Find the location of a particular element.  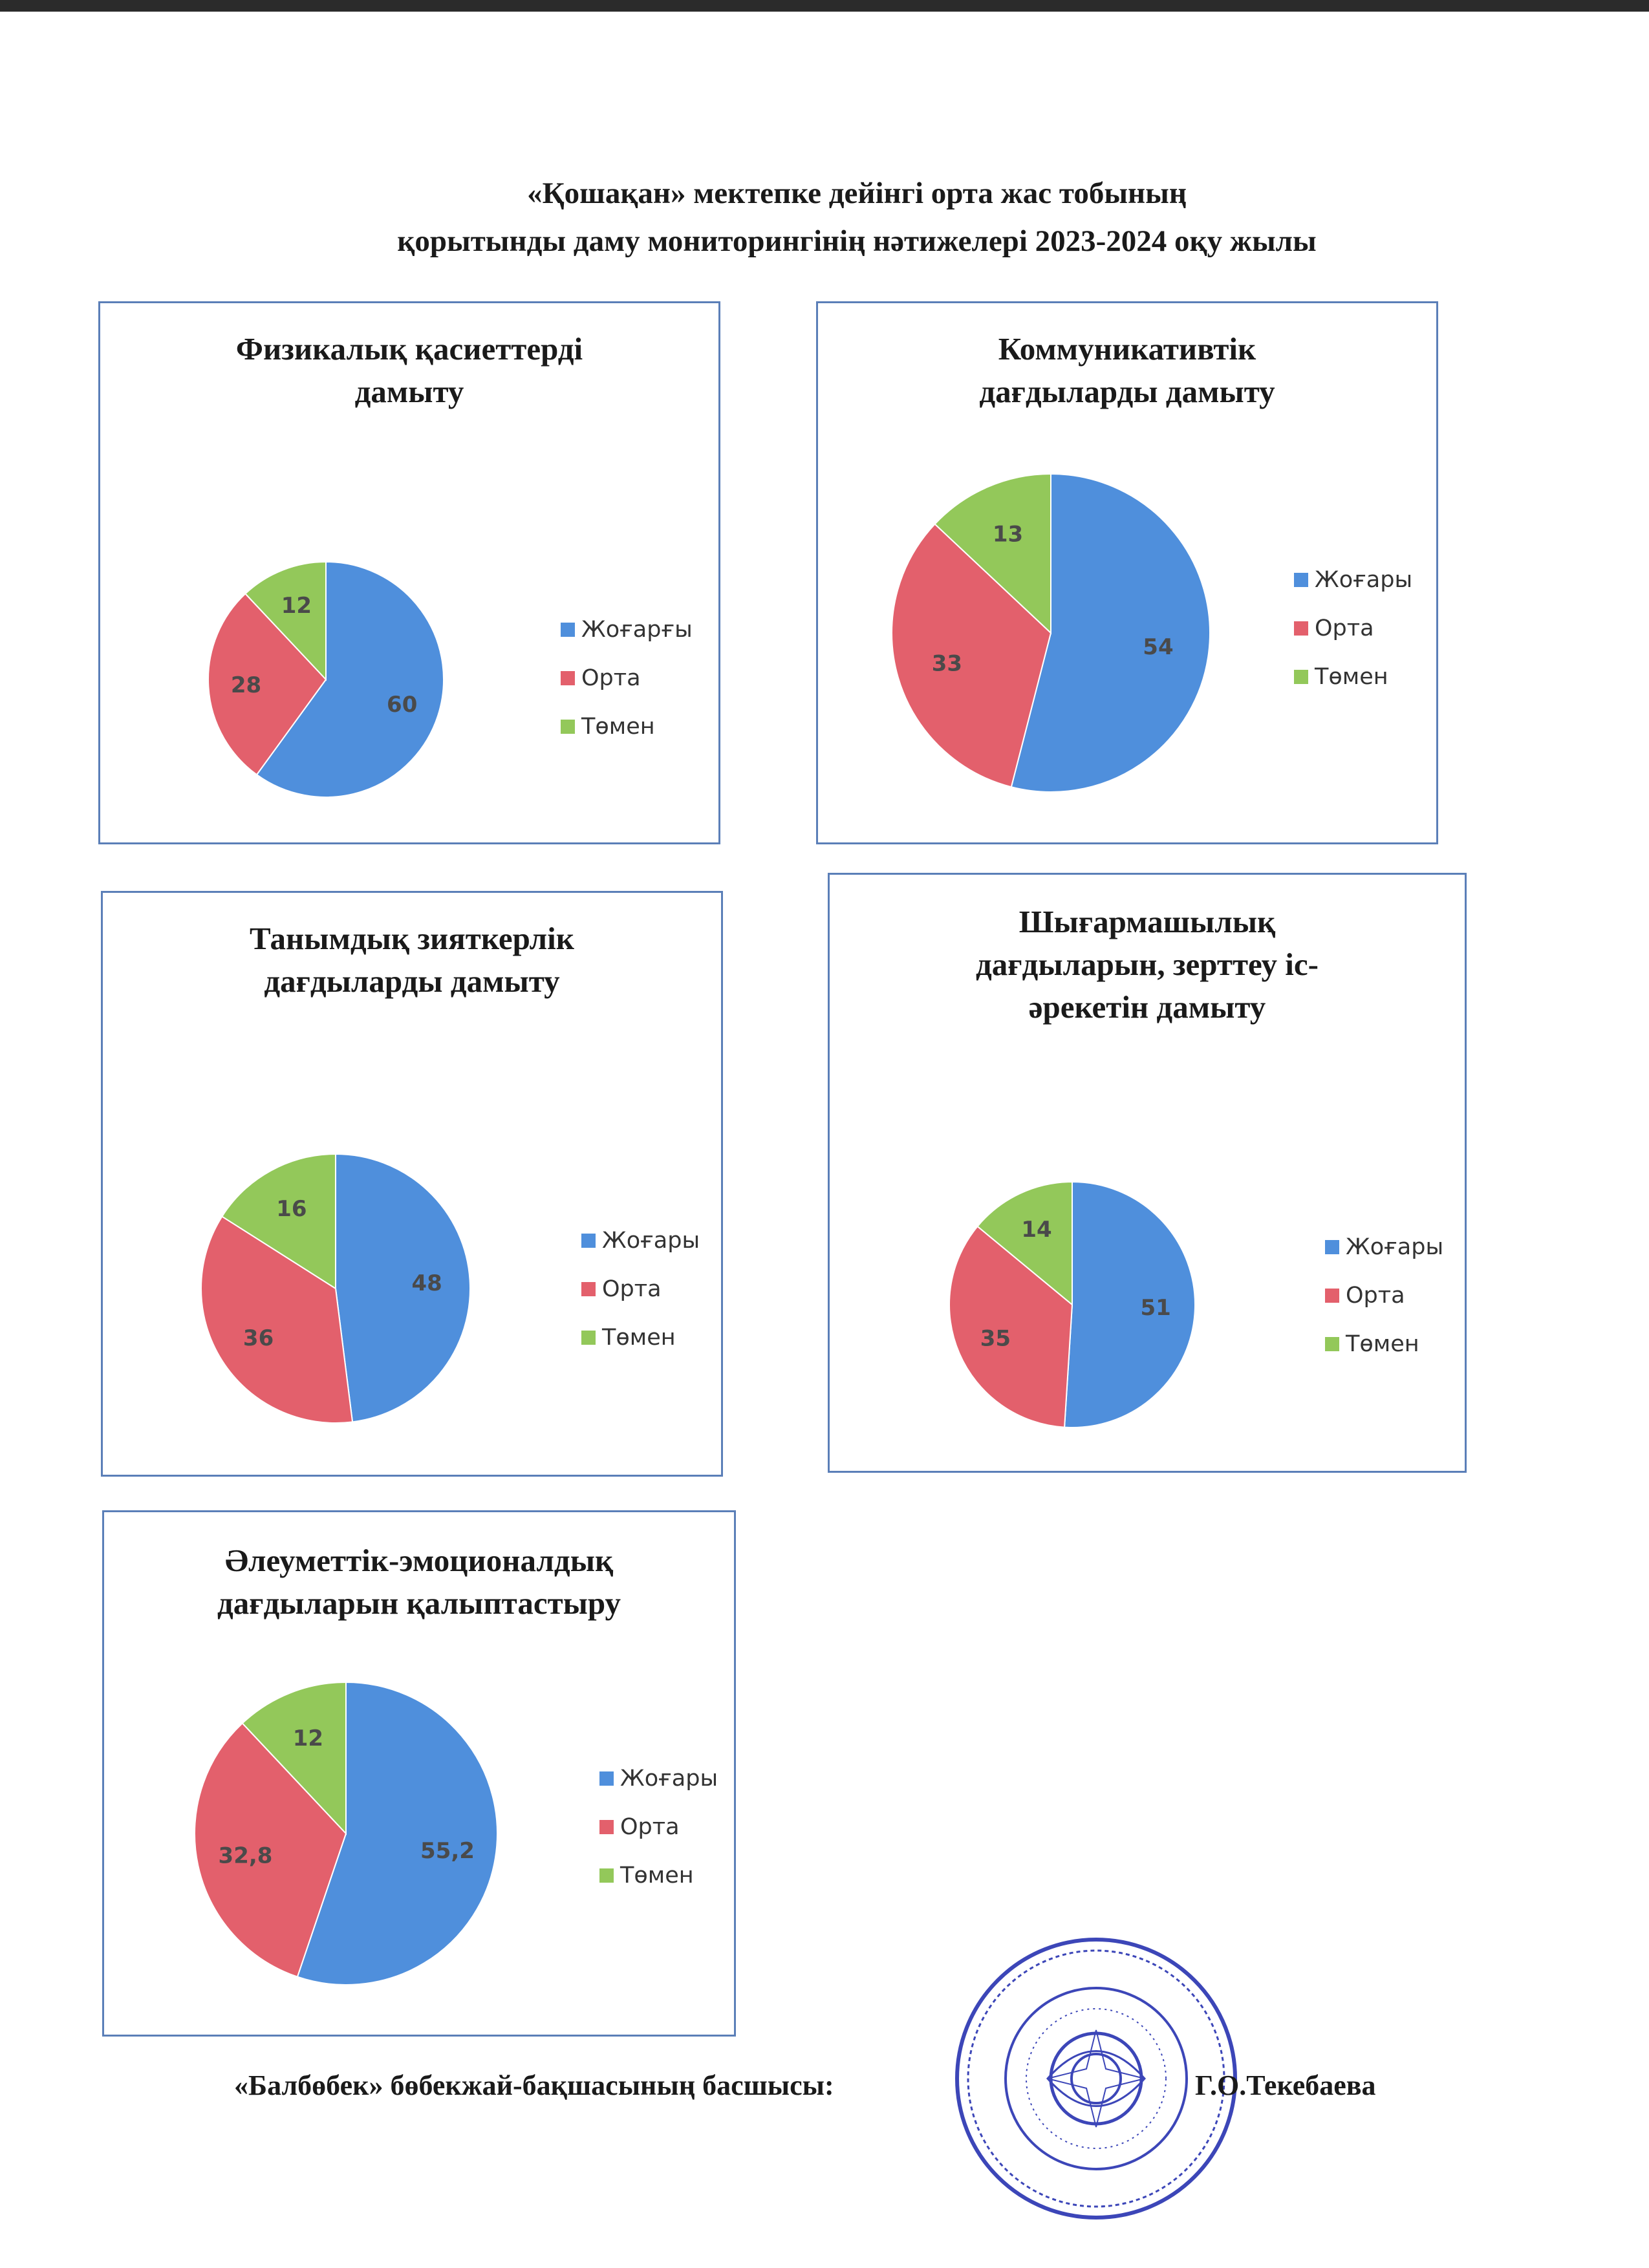

pie-data-label: 14 is located at coordinates (1036, 1230).